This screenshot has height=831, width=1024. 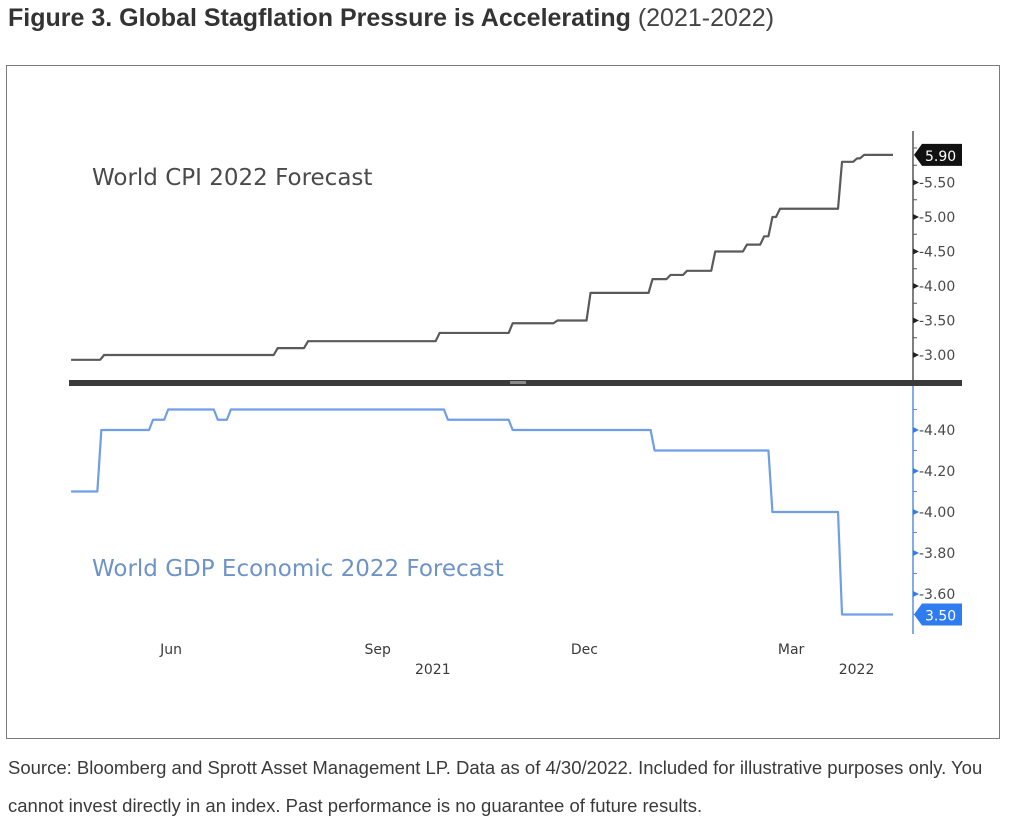 What do you see at coordinates (298, 569) in the screenshot?
I see `gdp-series-title: World GDP Economic 2022 Forecast` at bounding box center [298, 569].